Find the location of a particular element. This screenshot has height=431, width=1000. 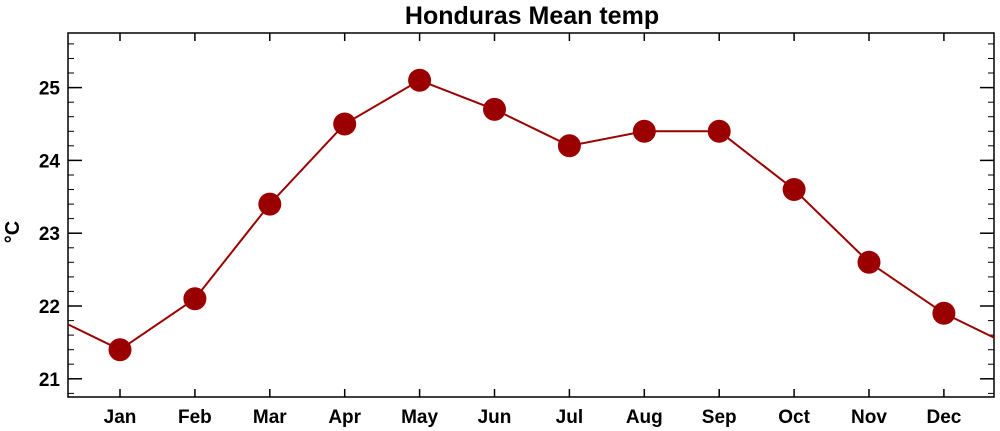

data-point-feb is located at coordinates (195, 299).